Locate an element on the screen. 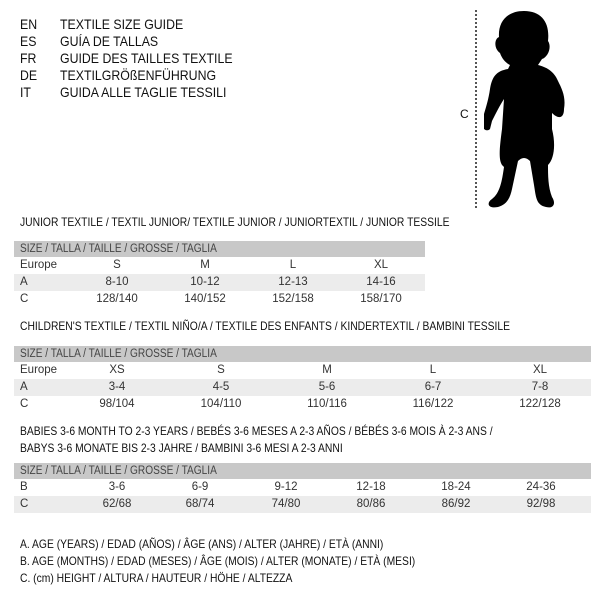 This screenshot has width=600, height=600. table-row: C 62/68 68/74 74/80 80/86 86/92 92/98 is located at coordinates (302, 504).